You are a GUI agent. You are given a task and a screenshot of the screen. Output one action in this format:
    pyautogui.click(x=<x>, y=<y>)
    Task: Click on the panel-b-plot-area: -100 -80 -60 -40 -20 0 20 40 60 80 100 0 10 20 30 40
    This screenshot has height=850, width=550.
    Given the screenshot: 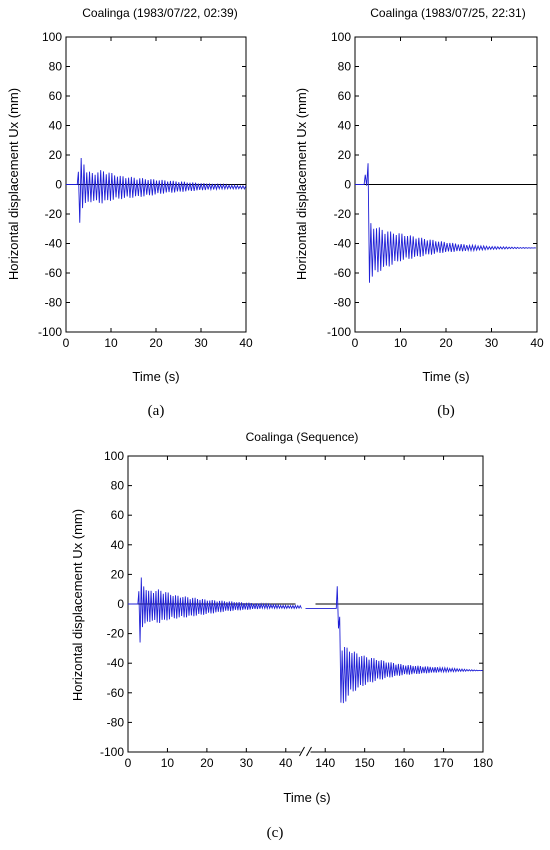 What is the action you would take?
    pyautogui.click(x=435, y=190)
    